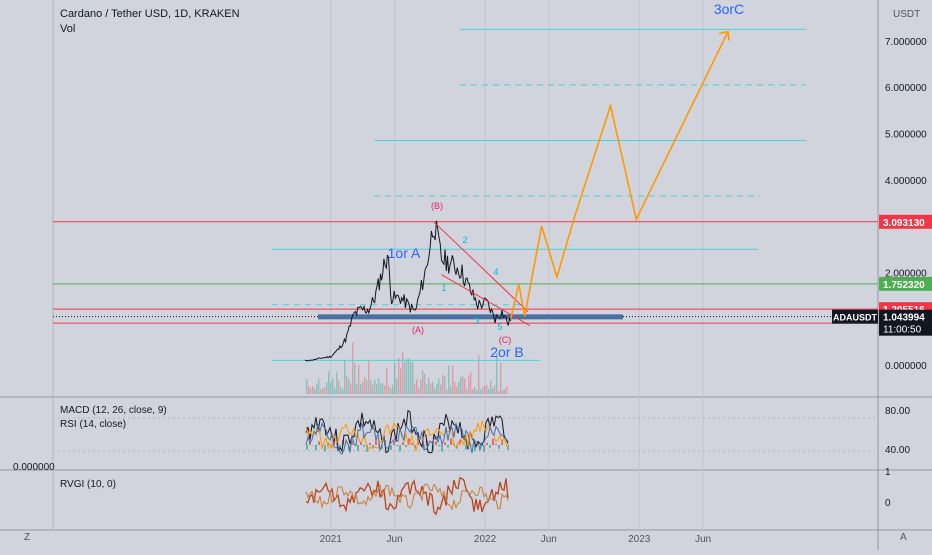 This screenshot has height=555, width=932. What do you see at coordinates (27, 537) in the screenshot?
I see `timezone-button: Z` at bounding box center [27, 537].